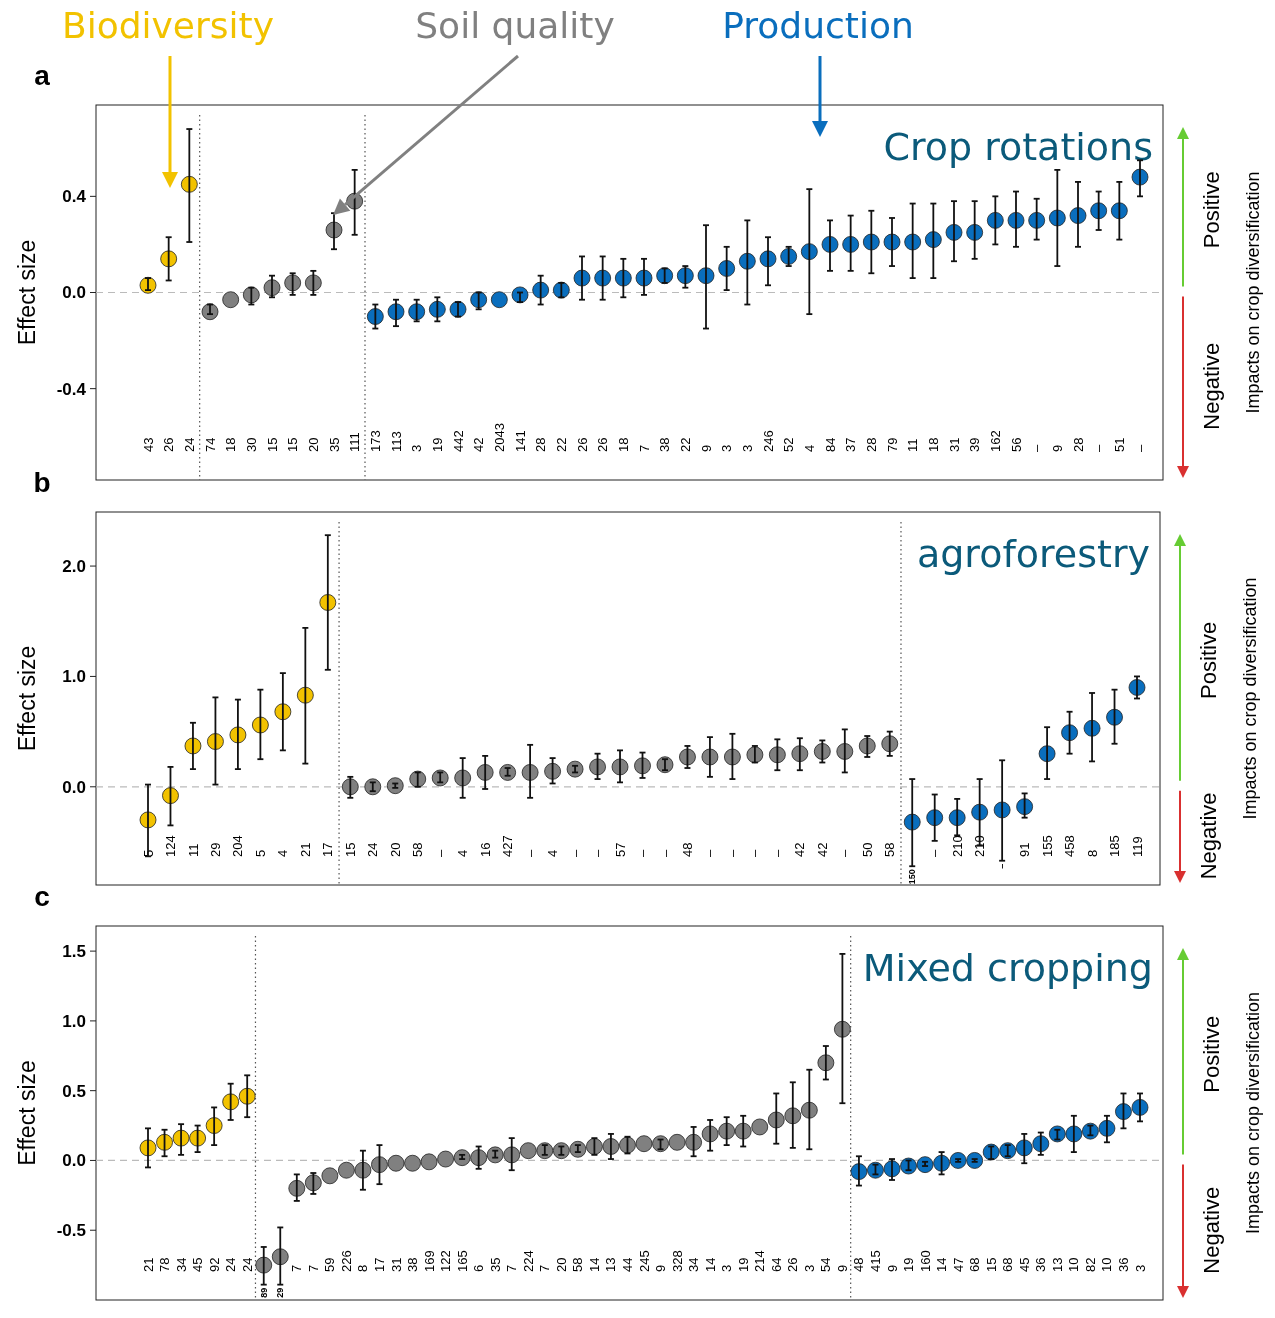  Describe the element at coordinates (995, 441) in the screenshot. I see `x-tick-label: 162` at that location.